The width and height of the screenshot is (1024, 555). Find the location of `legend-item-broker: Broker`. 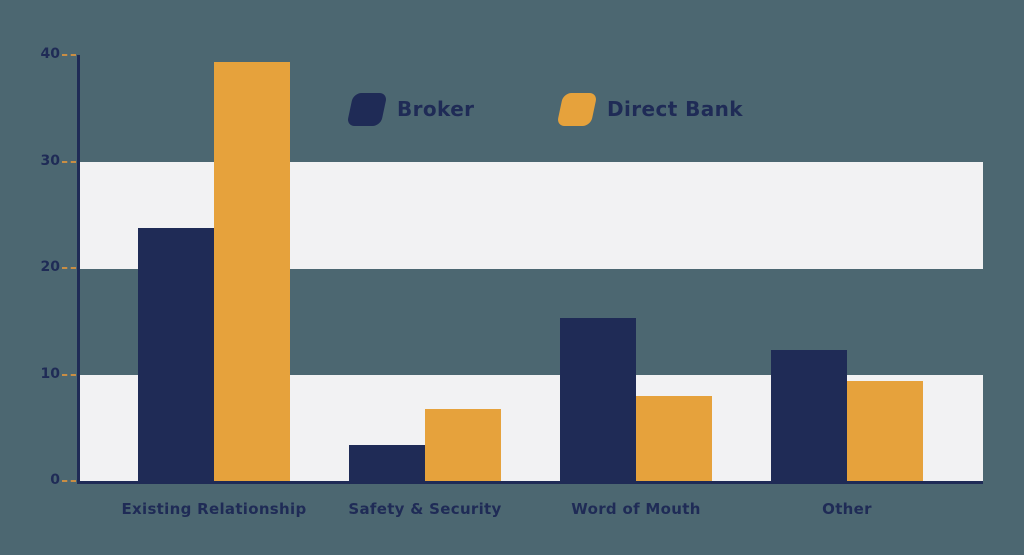

legend-item-broker: Broker is located at coordinates (410, 109).